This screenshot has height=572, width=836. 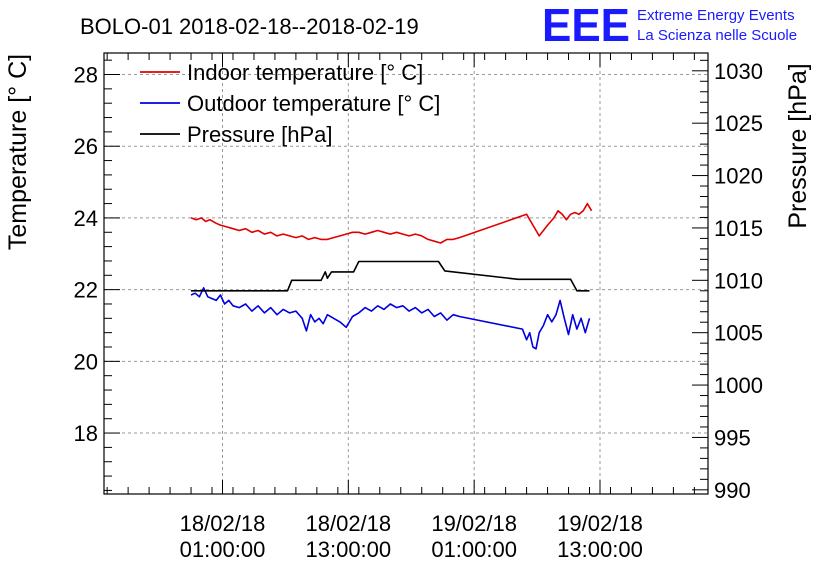 What do you see at coordinates (738, 333) in the screenshot?
I see `y-tick-label-right-3: 1005` at bounding box center [738, 333].